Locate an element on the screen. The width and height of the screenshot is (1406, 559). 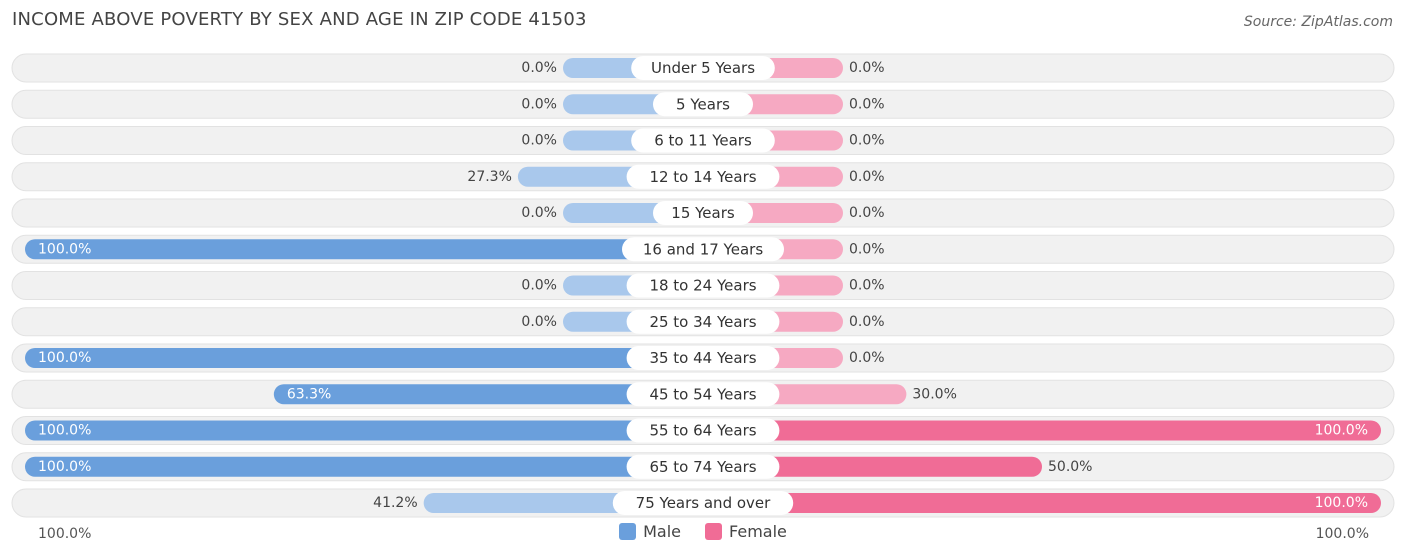
axis-label-right: 100.0% is located at coordinates (1342, 534).